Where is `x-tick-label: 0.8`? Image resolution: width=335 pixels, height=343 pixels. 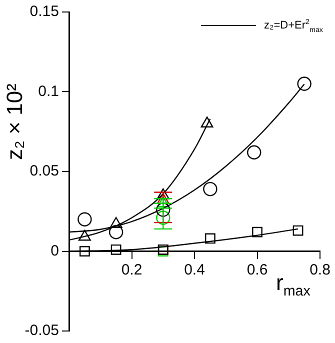 x-tick-label: 0.8 is located at coordinates (320, 269).